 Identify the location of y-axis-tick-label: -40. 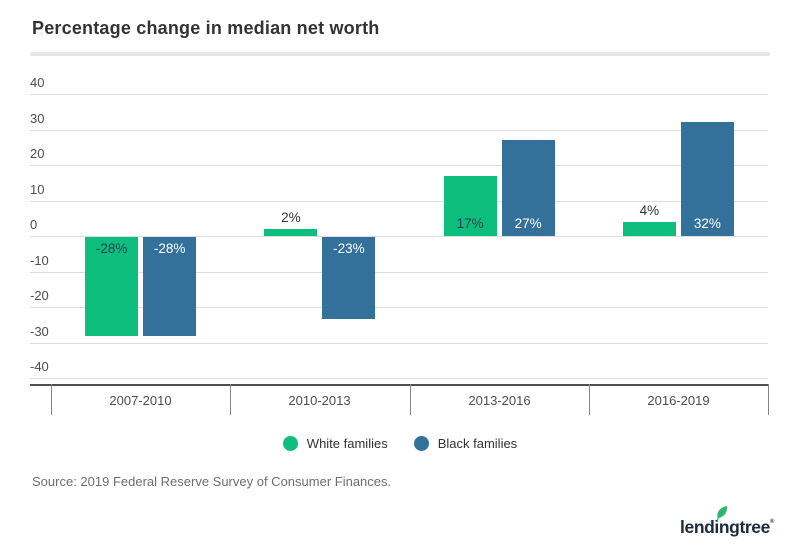
(39, 366).